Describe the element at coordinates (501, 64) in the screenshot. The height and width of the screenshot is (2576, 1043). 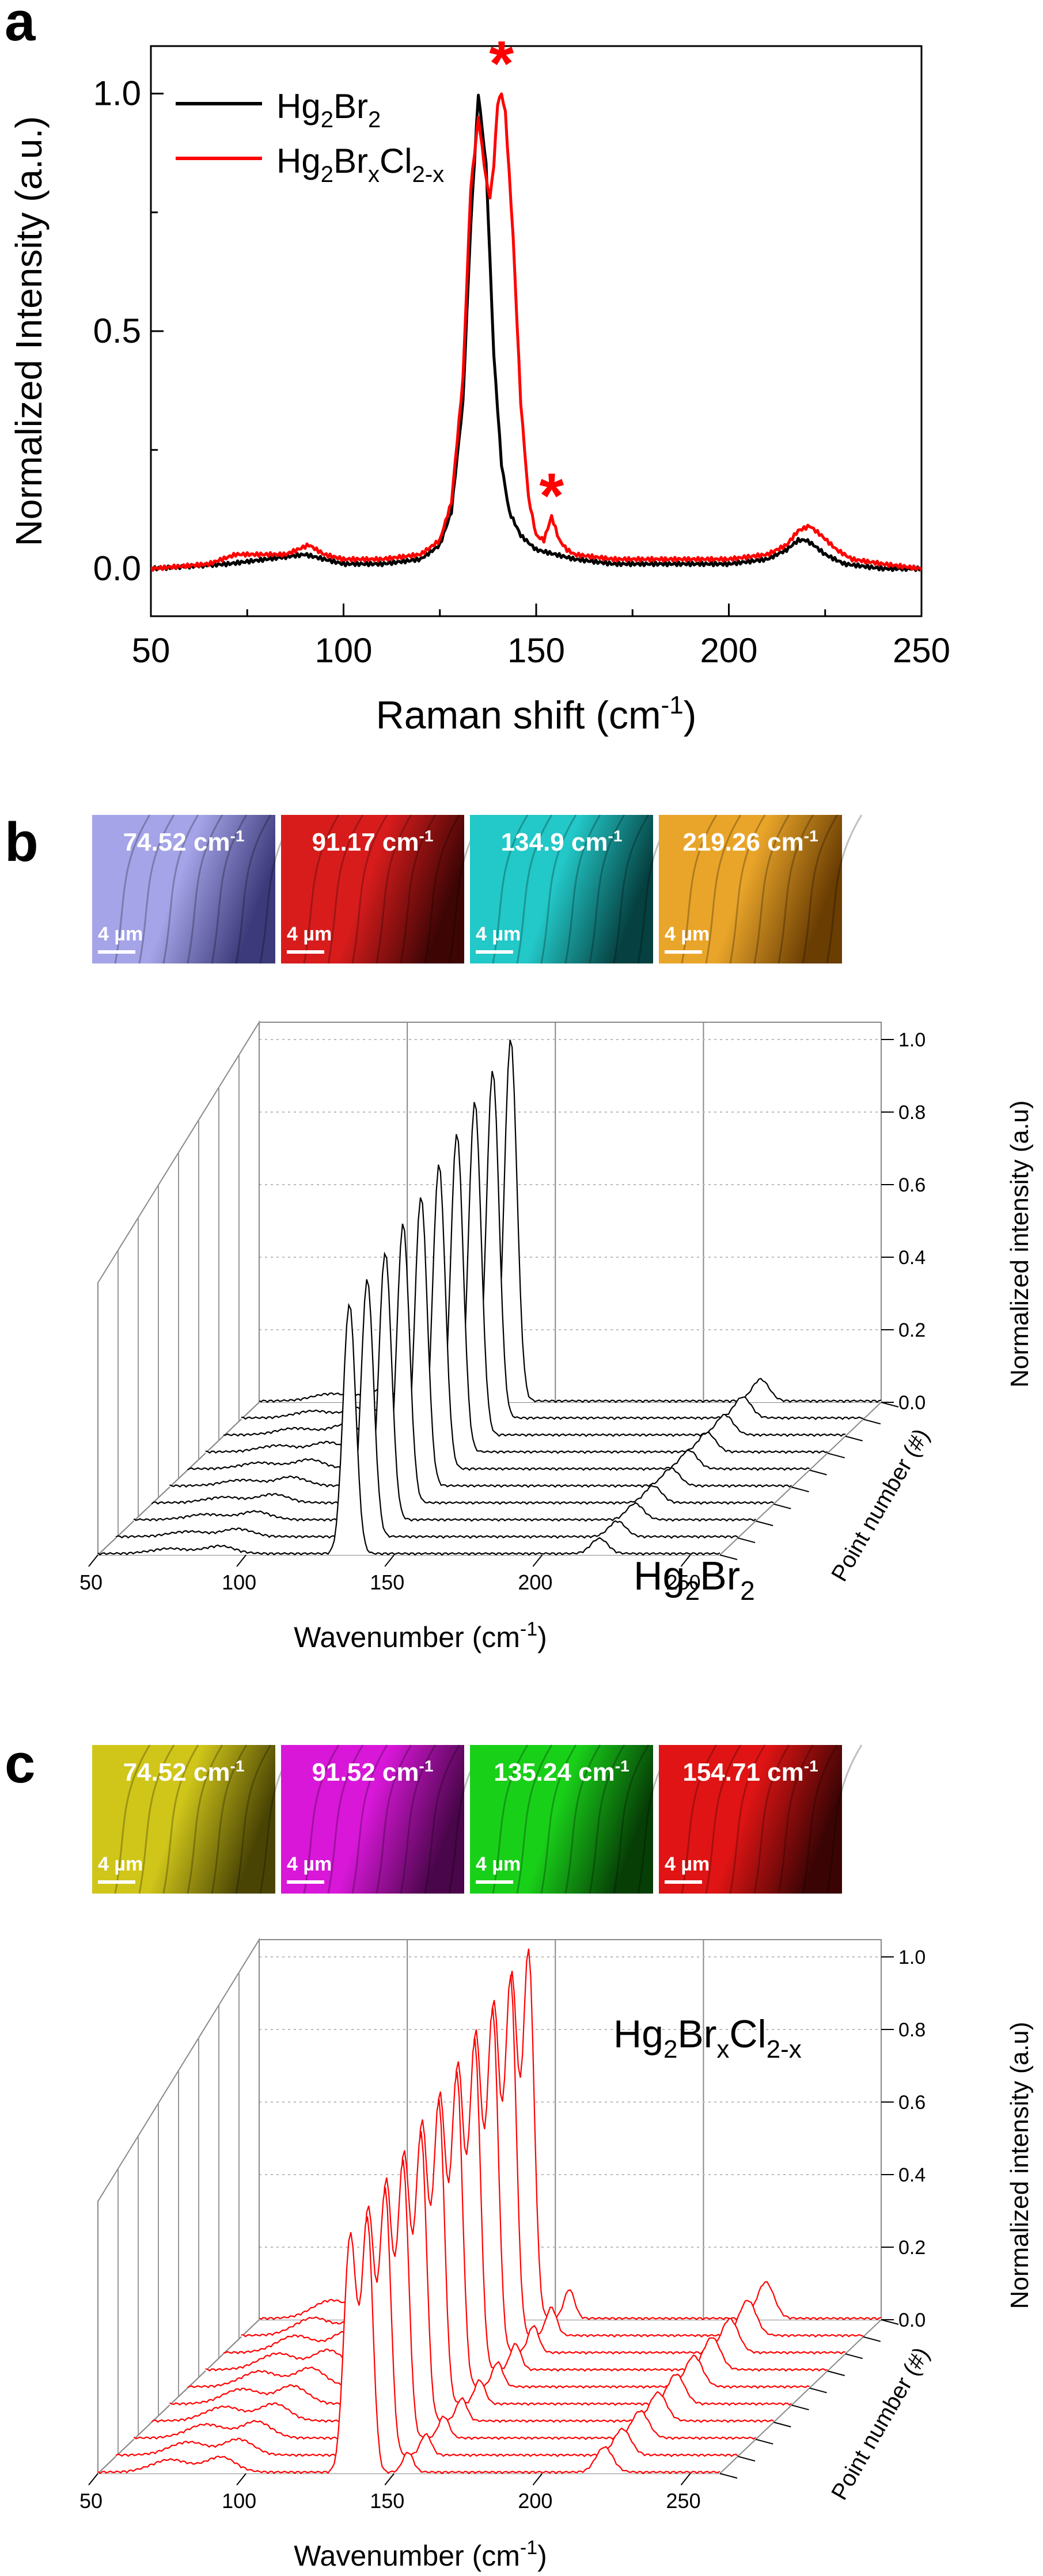
I see `peak-asterisk: *` at that location.